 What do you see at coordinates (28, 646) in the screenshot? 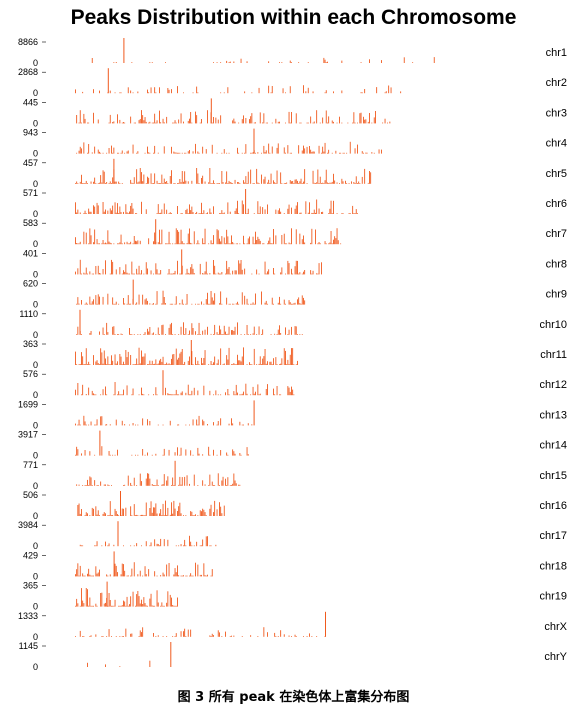
I see `y-max-label-chrY: 1145` at bounding box center [28, 646].